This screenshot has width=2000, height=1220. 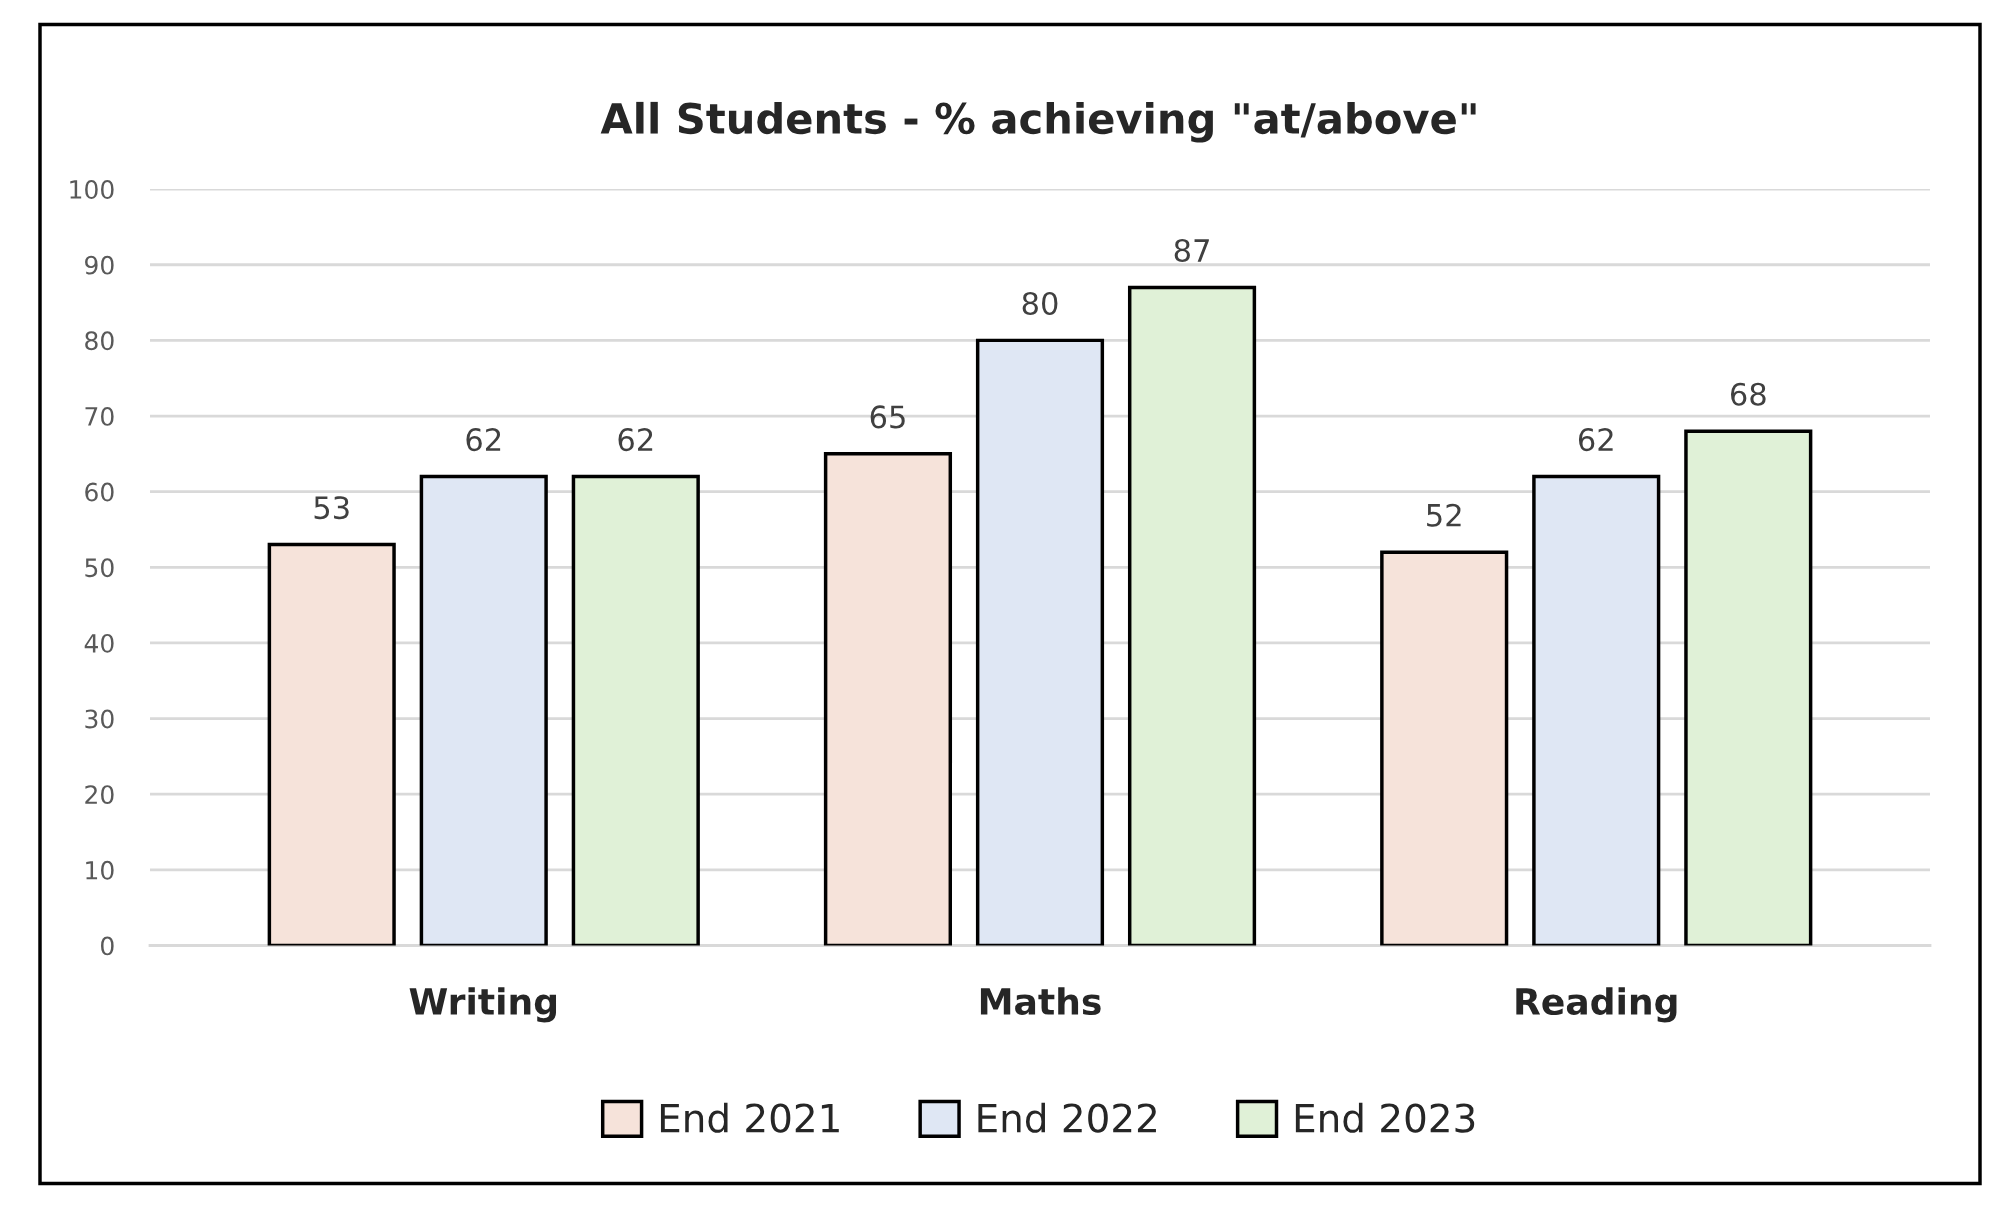 What do you see at coordinates (1038, 122) in the screenshot?
I see `chart-title: All Students - % achieving "at/above"` at bounding box center [1038, 122].